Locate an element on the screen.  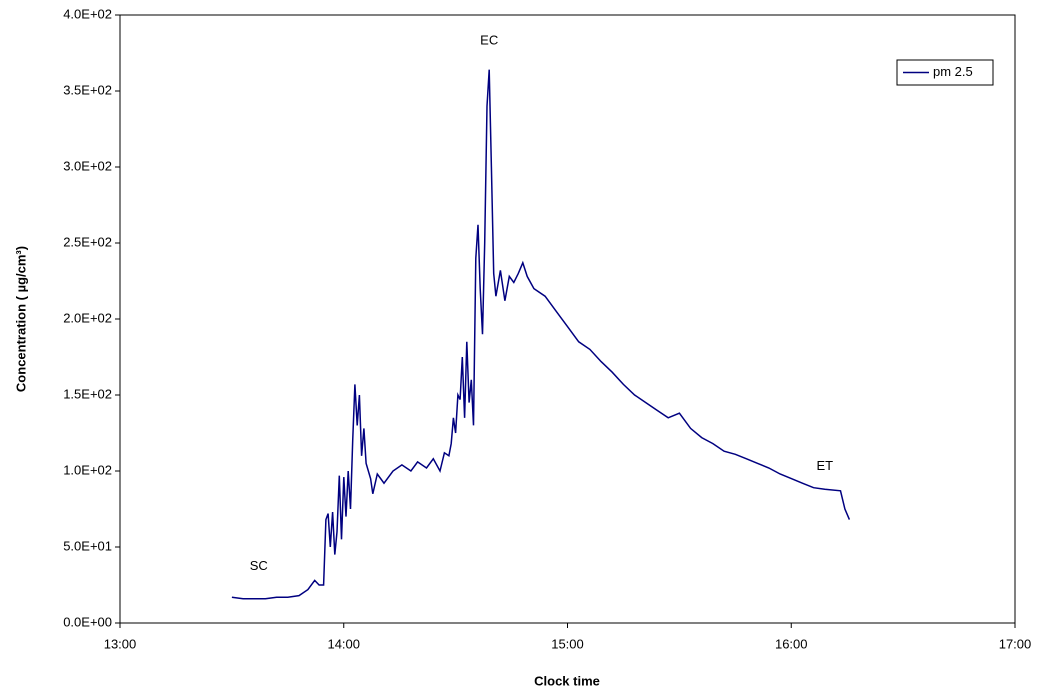
x-tick-label: 17:00 is located at coordinates (1015, 643).